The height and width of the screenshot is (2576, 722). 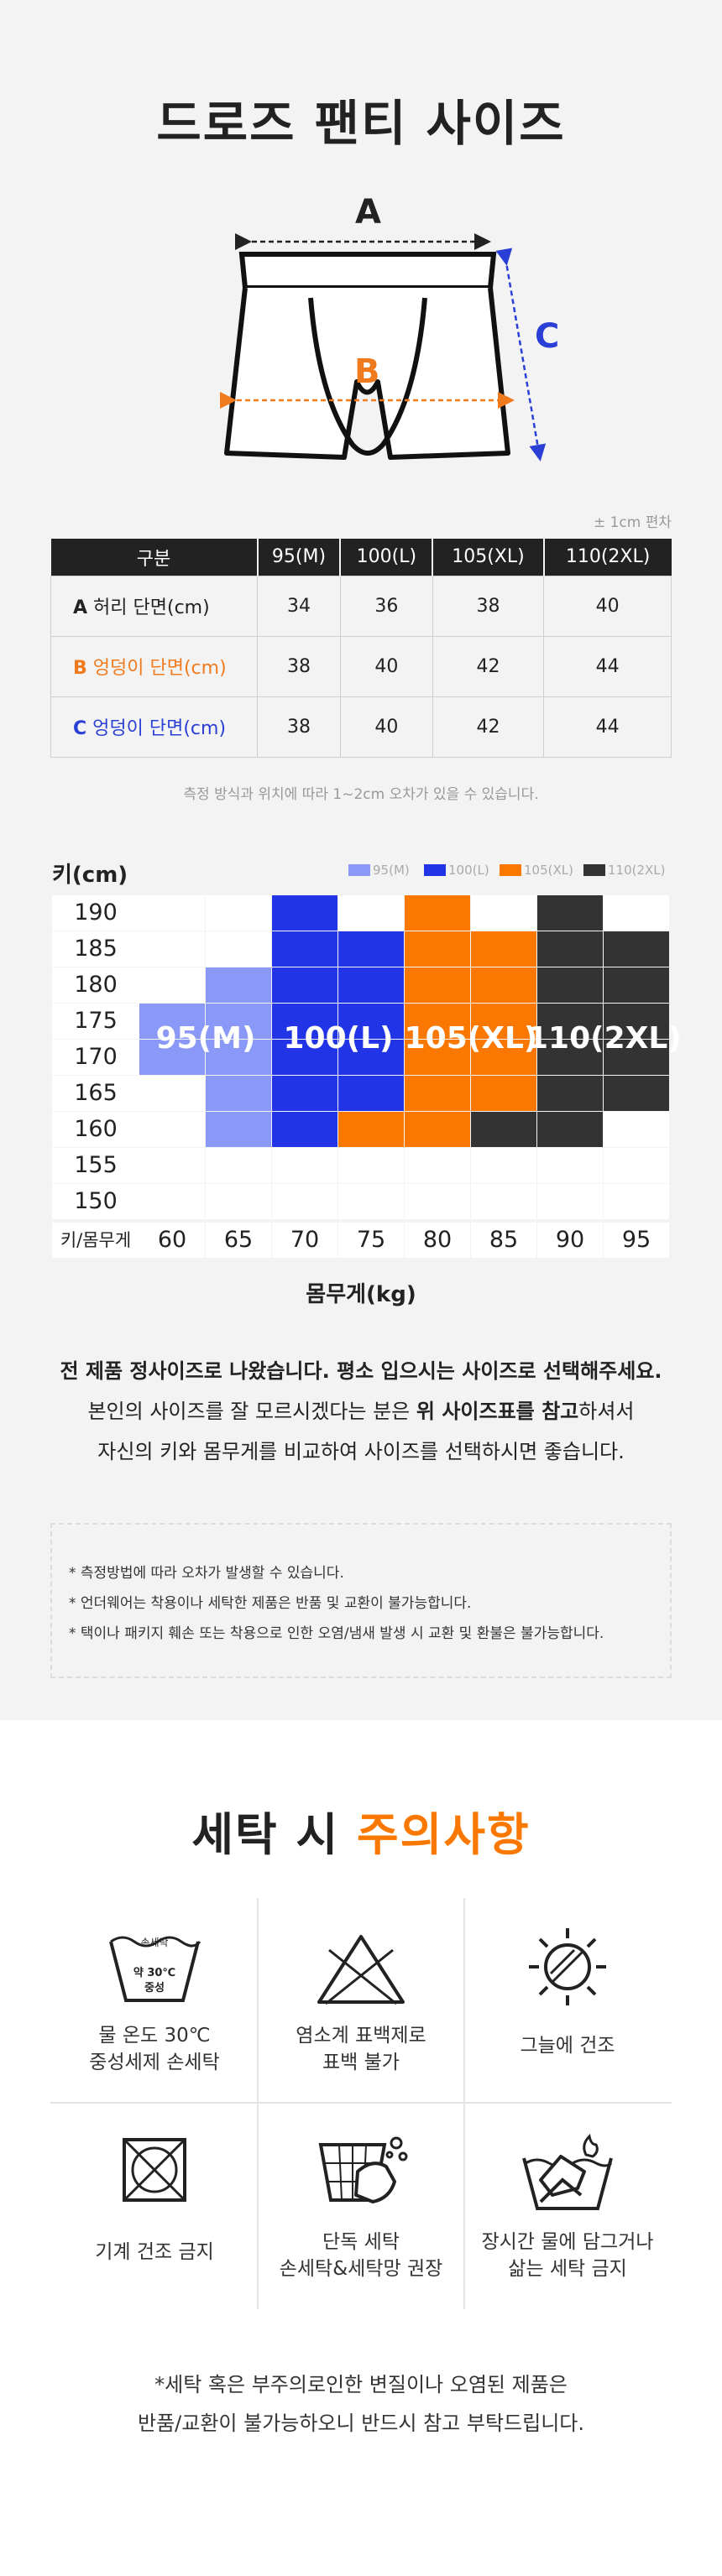 What do you see at coordinates (95, 913) in the screenshot?
I see `y-tick: 190` at bounding box center [95, 913].